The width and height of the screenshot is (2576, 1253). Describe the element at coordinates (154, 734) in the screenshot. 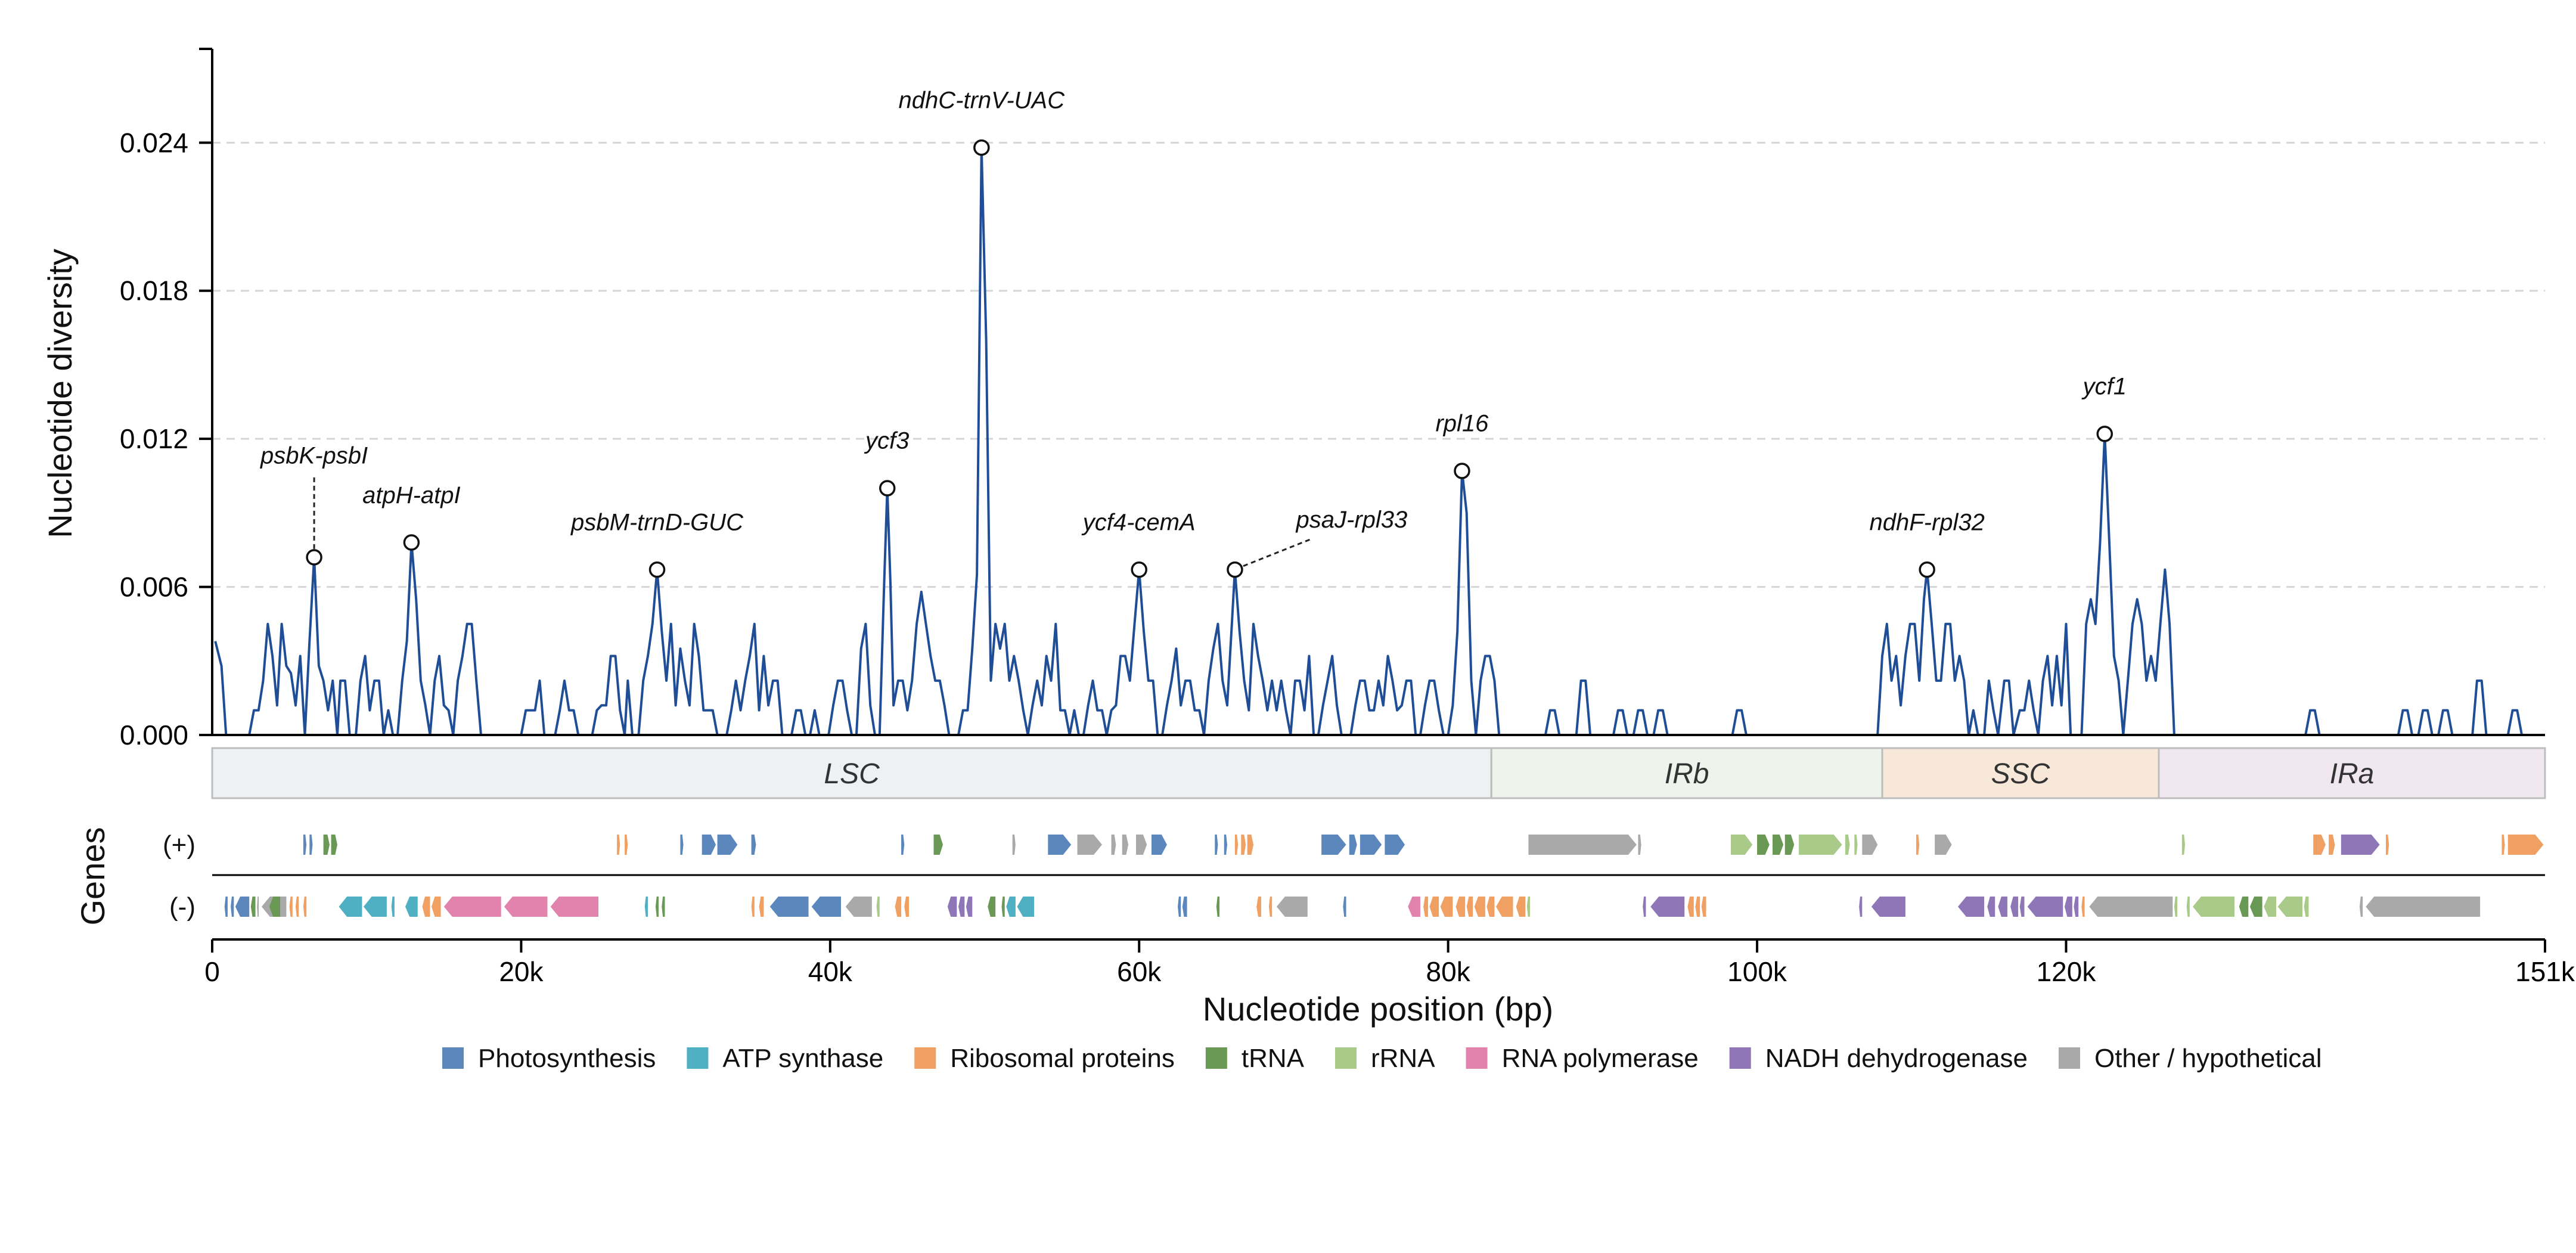

I see `y-tick-label: 0.000` at that location.